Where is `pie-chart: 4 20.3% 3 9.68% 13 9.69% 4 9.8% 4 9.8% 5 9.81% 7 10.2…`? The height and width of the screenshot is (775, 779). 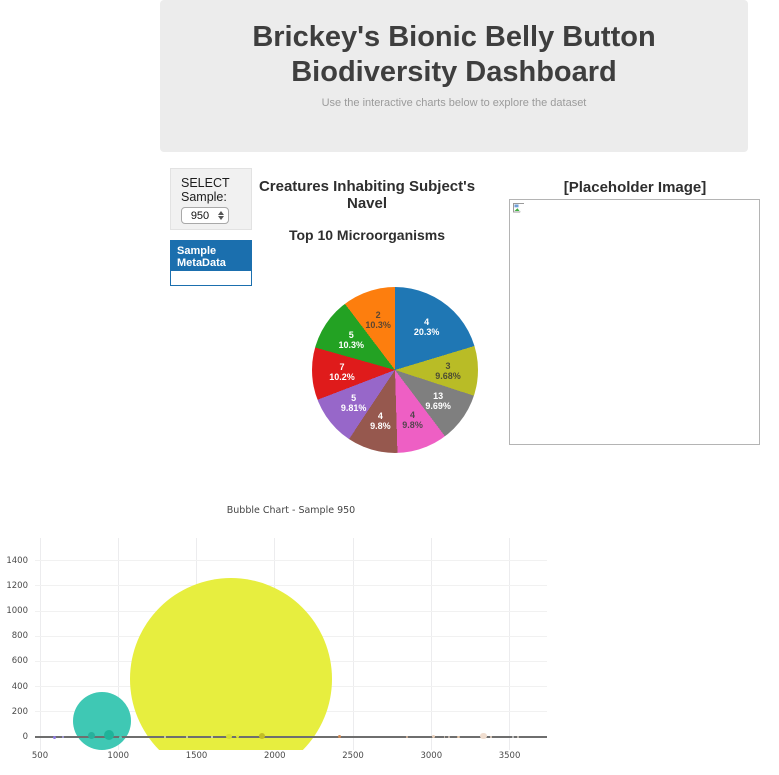
pie-chart: 4 20.3% 3 9.68% 13 9.69% 4 9.8% 4 9.8% 5 9.81% 7 10.2… is located at coordinates (395, 370).